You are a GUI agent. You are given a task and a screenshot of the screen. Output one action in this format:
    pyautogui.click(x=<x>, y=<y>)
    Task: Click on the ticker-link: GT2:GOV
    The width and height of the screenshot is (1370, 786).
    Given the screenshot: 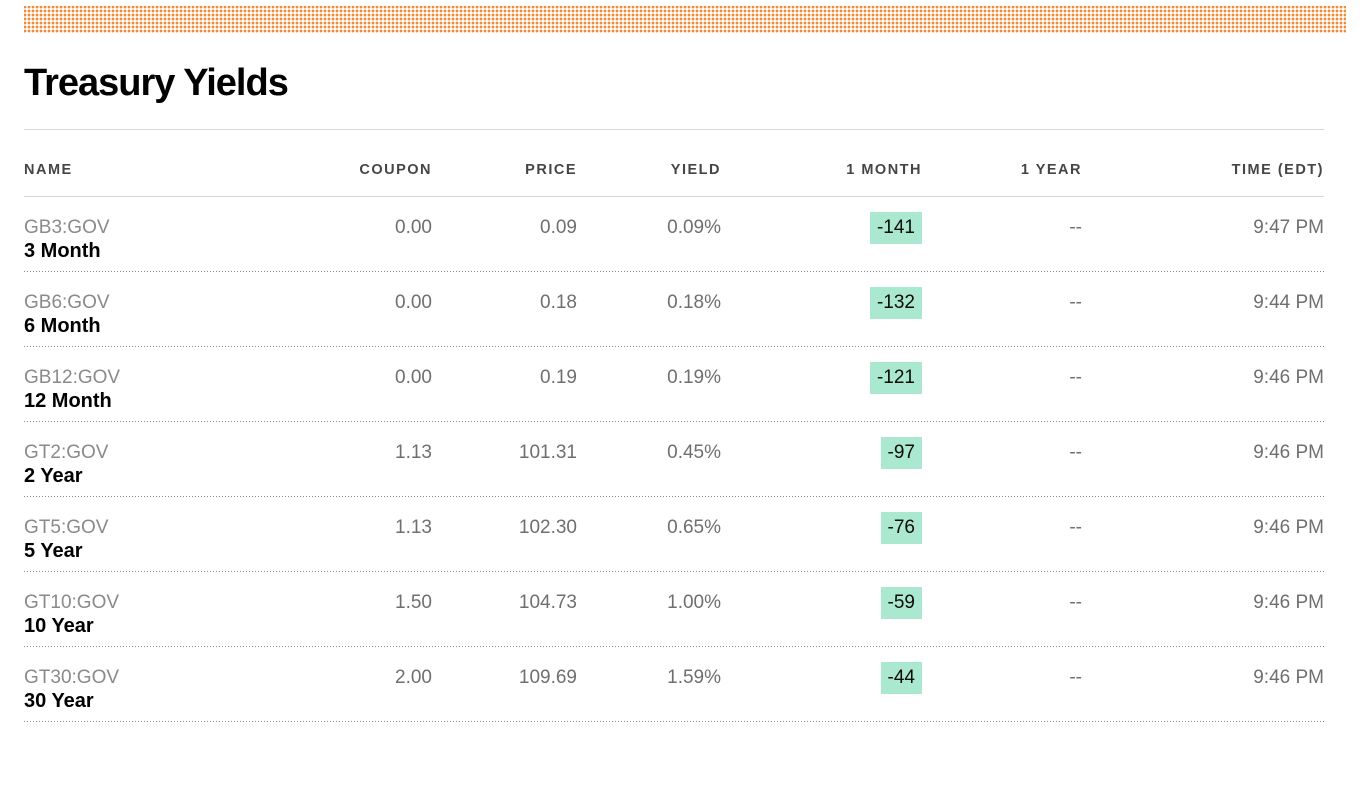 What is the action you would take?
    pyautogui.click(x=66, y=452)
    